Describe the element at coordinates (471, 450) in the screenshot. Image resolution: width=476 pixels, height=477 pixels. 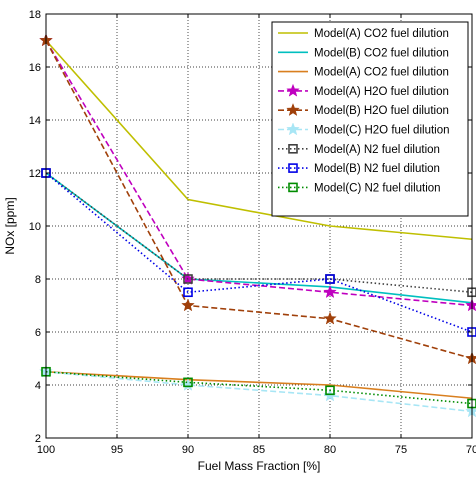
I see `x-tick-label: 70` at that location.